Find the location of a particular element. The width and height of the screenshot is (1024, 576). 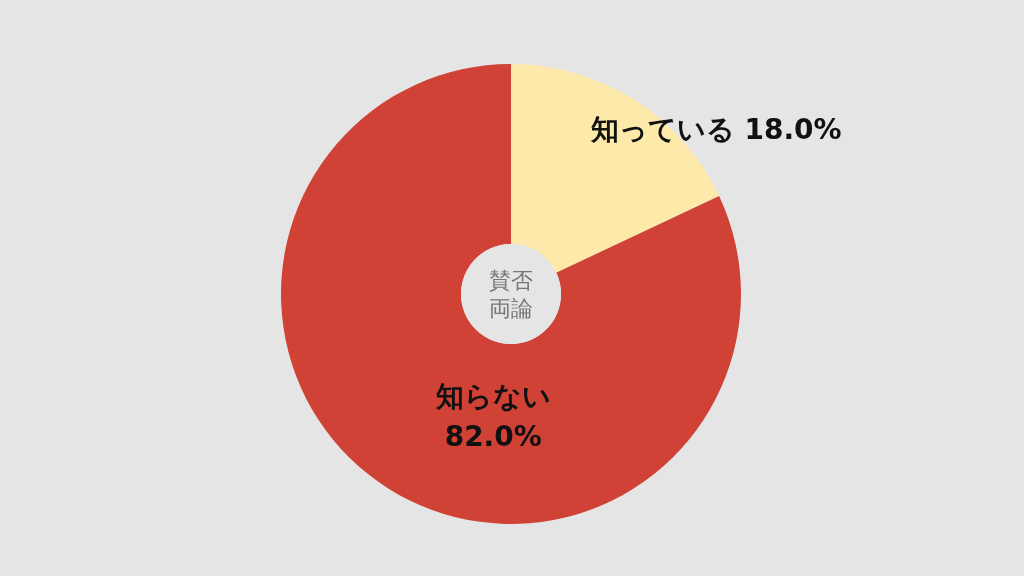

text: 賛否両論 is located at coordinates (511, 294).